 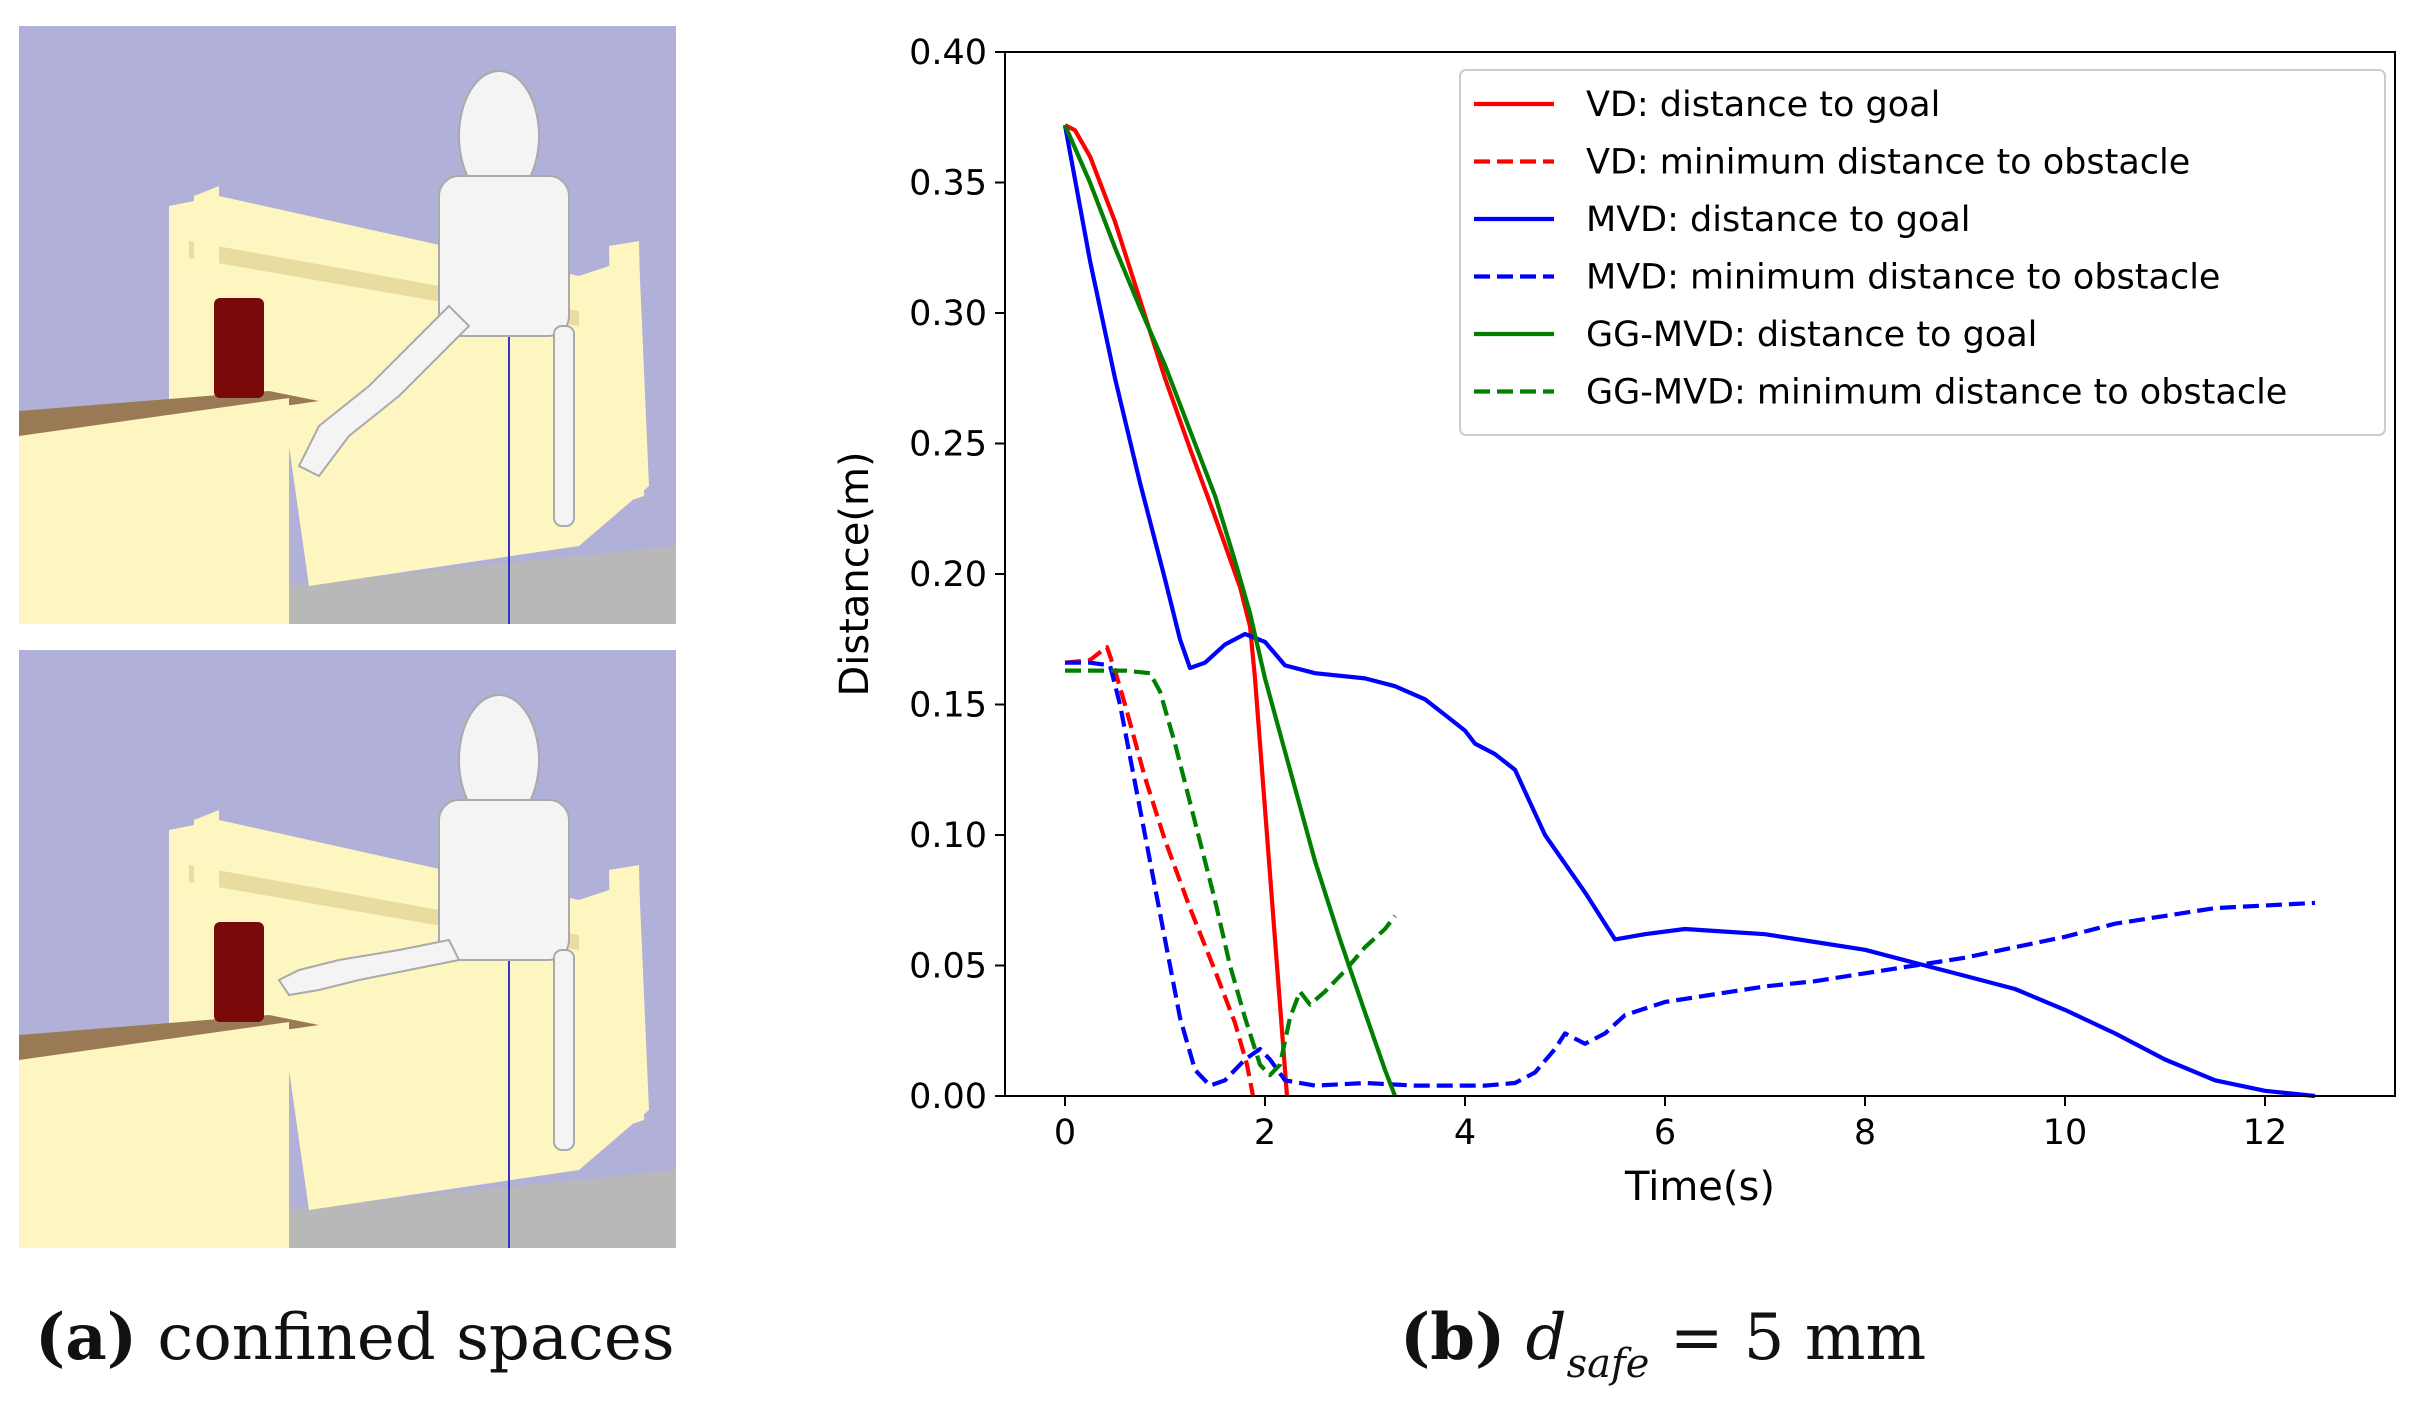 I want to click on x-tick-label: 6, so click(x=1665, y=1133).